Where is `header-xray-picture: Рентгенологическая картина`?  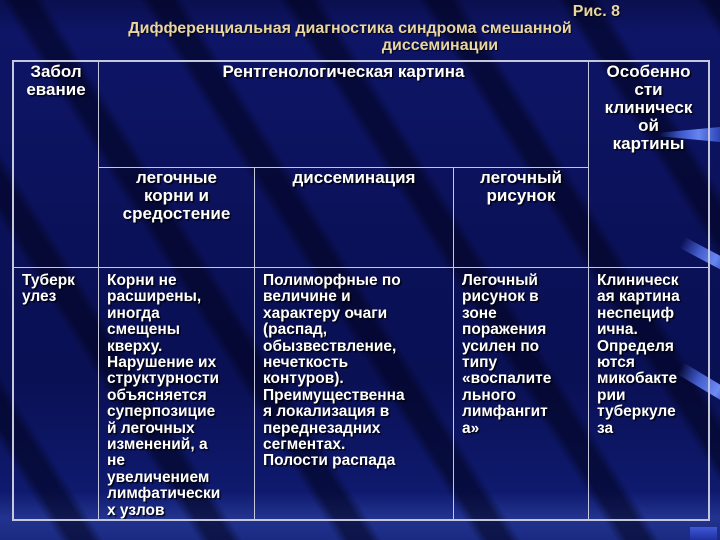 header-xray-picture: Рентгенологическая картина is located at coordinates (344, 115).